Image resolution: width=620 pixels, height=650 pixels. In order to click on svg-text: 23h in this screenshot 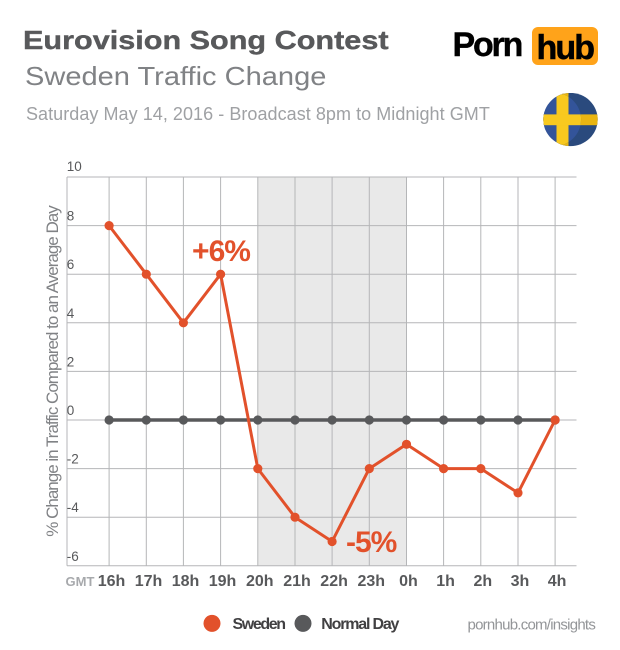, I will do `click(372, 581)`.